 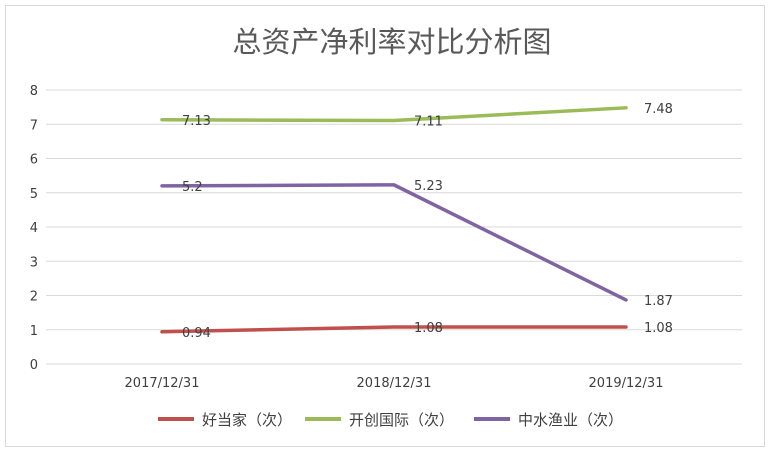 What do you see at coordinates (34, 365) in the screenshot?
I see `y-tick-label: 0` at bounding box center [34, 365].